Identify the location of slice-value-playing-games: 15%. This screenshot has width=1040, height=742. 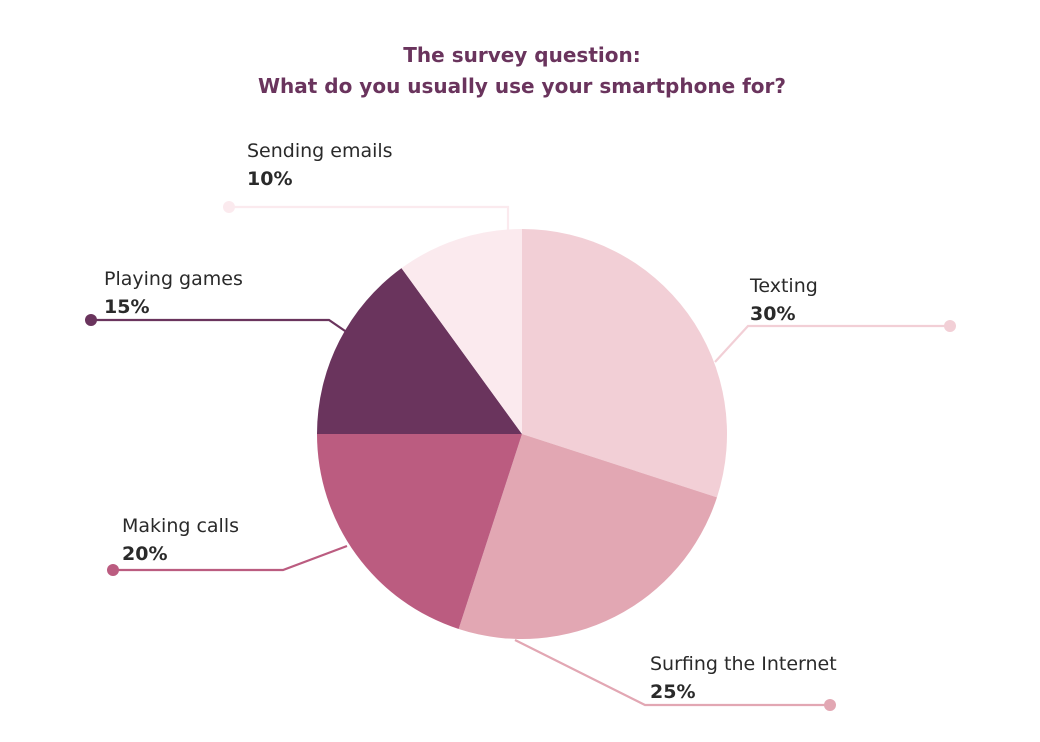
(126, 307).